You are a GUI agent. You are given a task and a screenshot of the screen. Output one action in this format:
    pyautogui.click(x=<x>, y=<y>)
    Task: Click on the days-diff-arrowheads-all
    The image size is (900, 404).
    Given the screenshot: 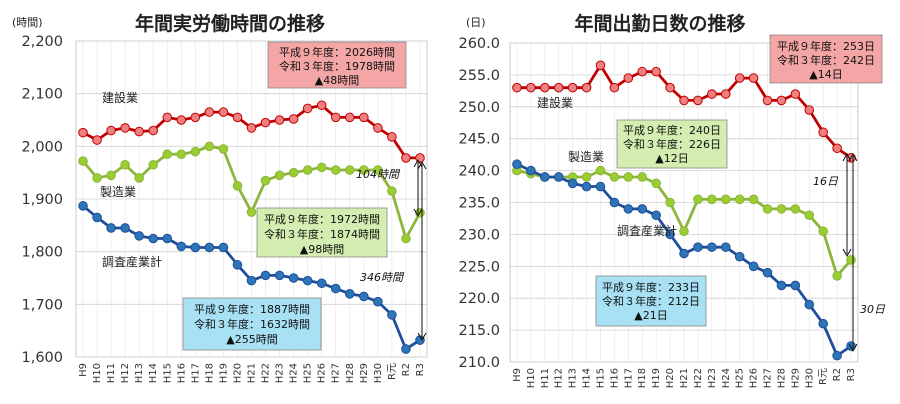 What is the action you would take?
    pyautogui.click(x=853, y=252)
    